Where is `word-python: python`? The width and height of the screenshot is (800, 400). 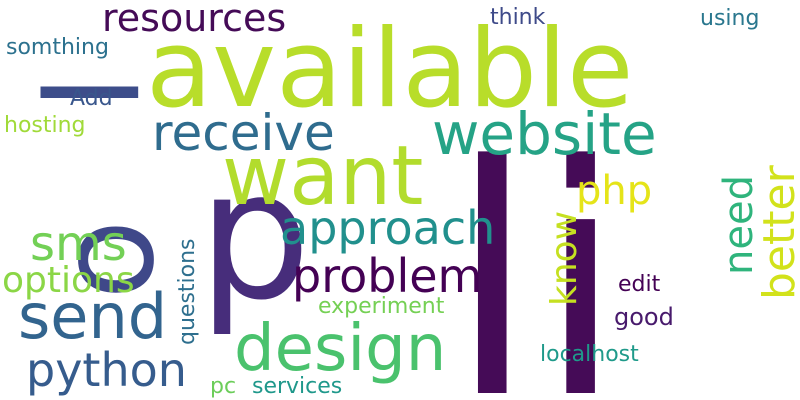
word-python: python is located at coordinates (106, 370).